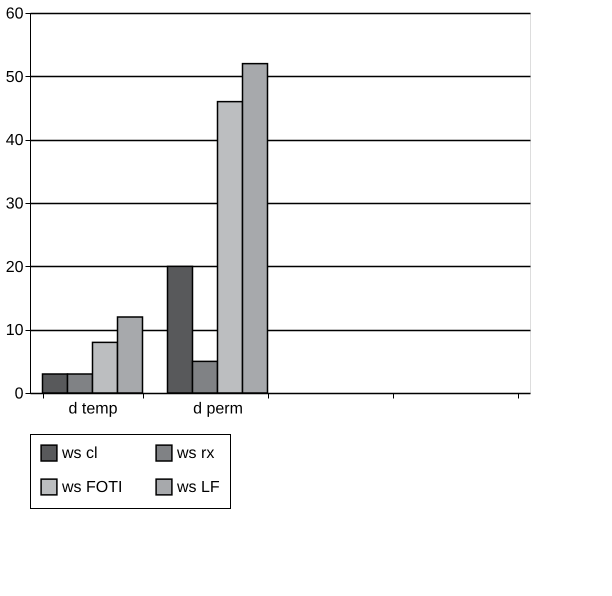  What do you see at coordinates (79, 453) in the screenshot?
I see `legend-label: ws cl` at bounding box center [79, 453].